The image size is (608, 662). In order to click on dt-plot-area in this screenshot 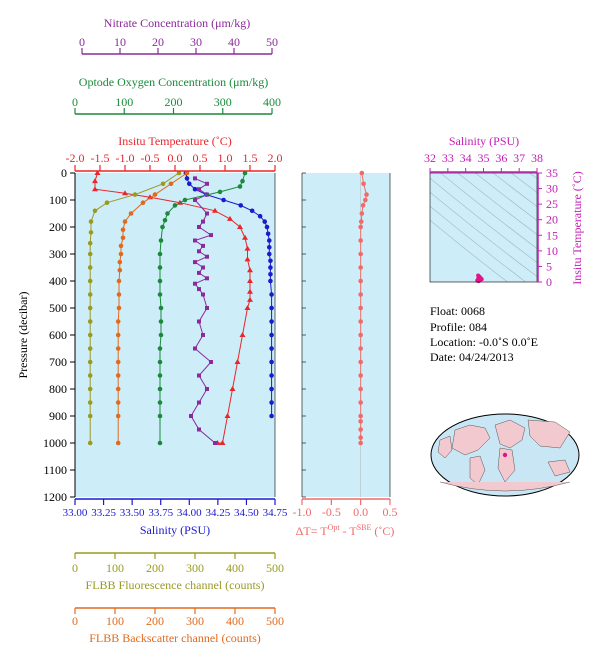, I will do `click(346, 335)`.